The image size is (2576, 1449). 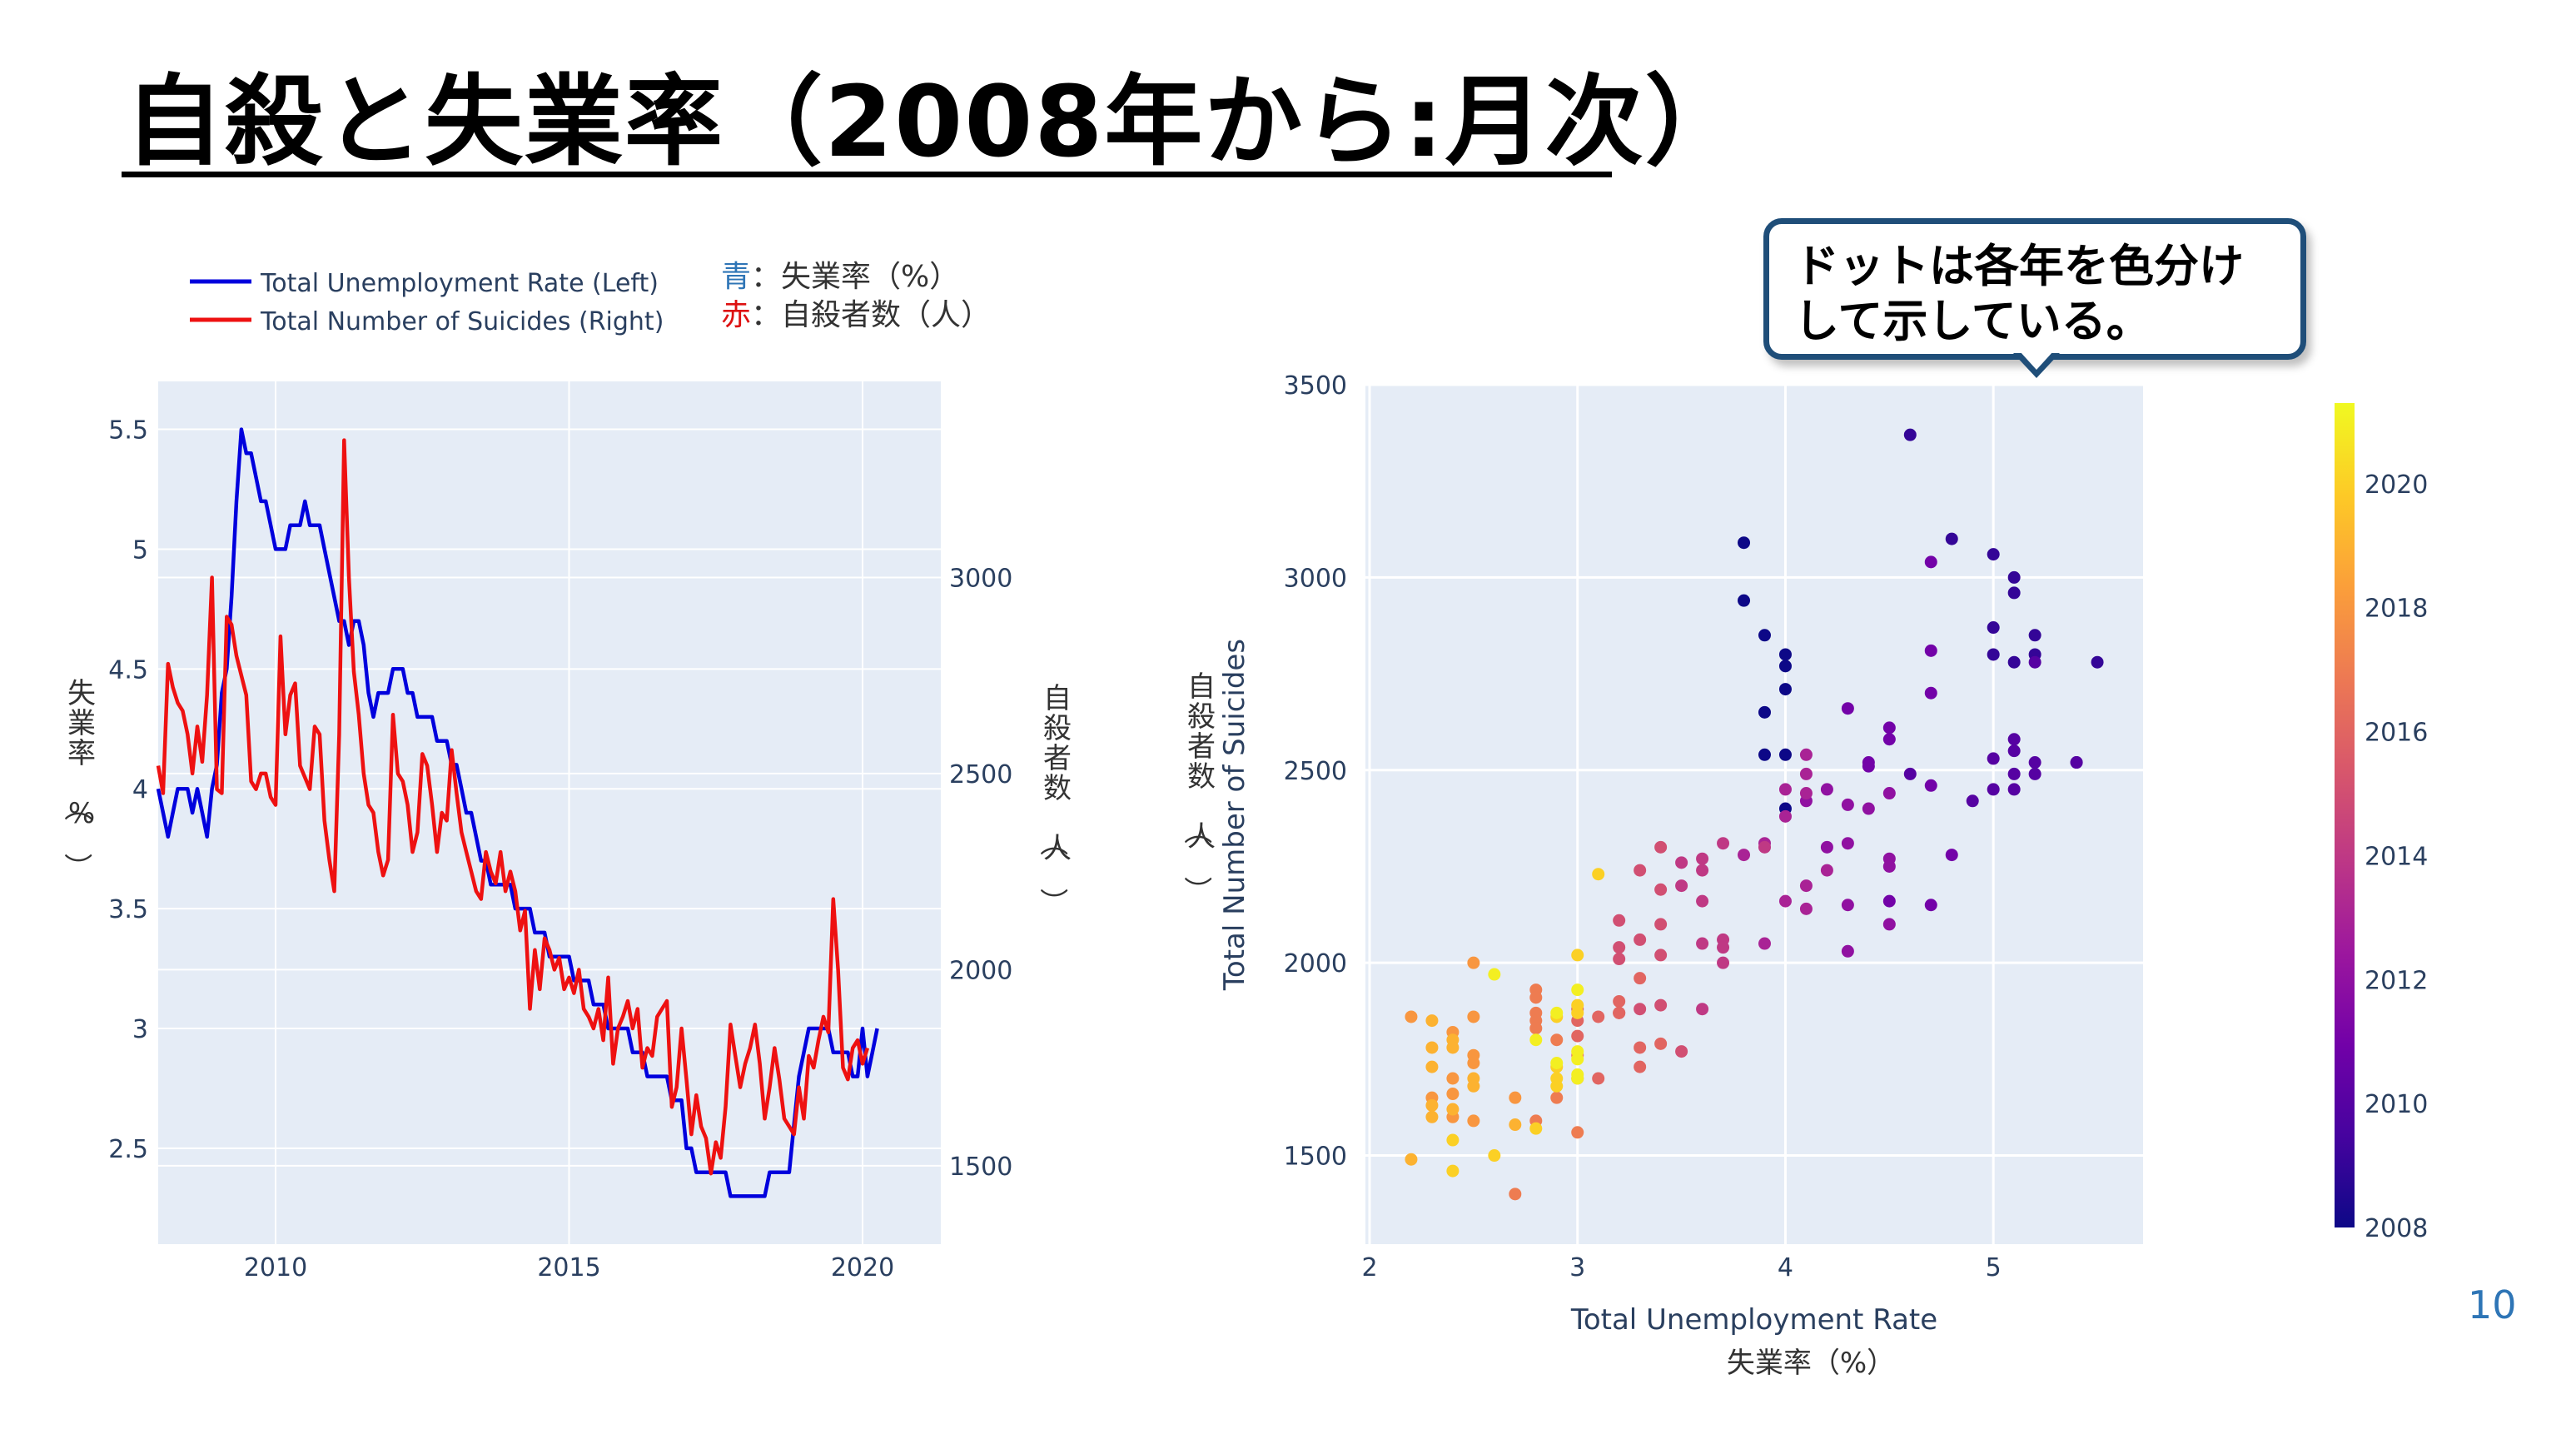 What do you see at coordinates (1754, 814) in the screenshot?
I see `scatter-points-group` at bounding box center [1754, 814].